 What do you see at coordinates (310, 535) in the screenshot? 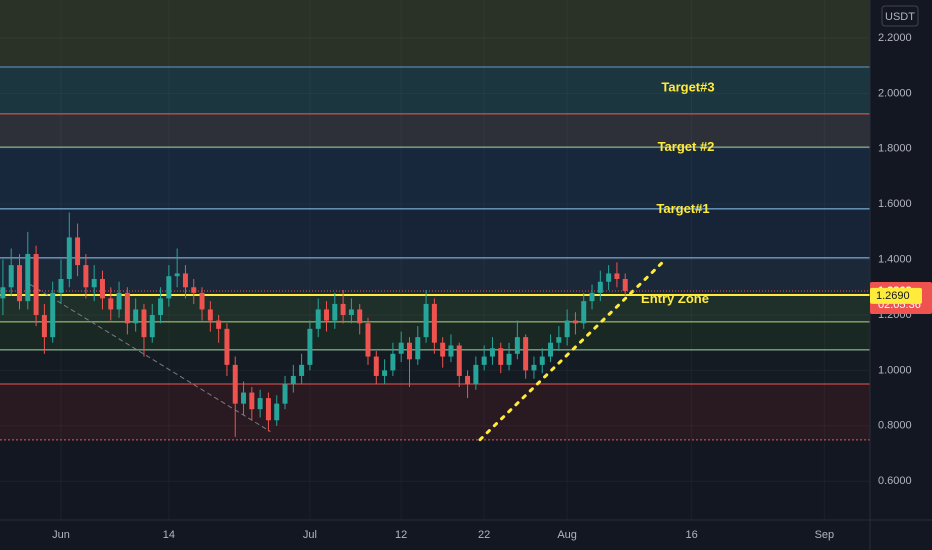
I see `x-tick-label: Jul` at bounding box center [310, 535].